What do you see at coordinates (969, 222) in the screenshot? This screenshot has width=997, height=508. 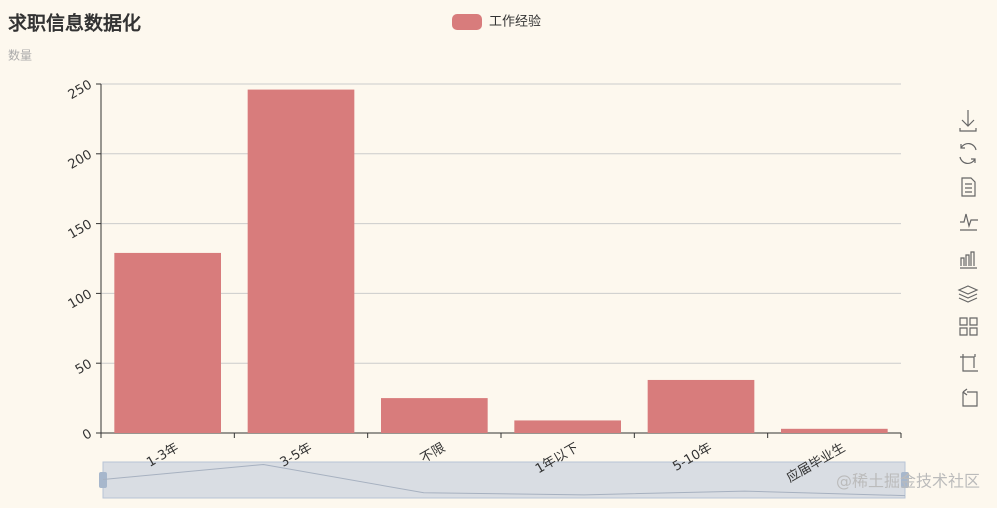 I see `line-icon` at bounding box center [969, 222].